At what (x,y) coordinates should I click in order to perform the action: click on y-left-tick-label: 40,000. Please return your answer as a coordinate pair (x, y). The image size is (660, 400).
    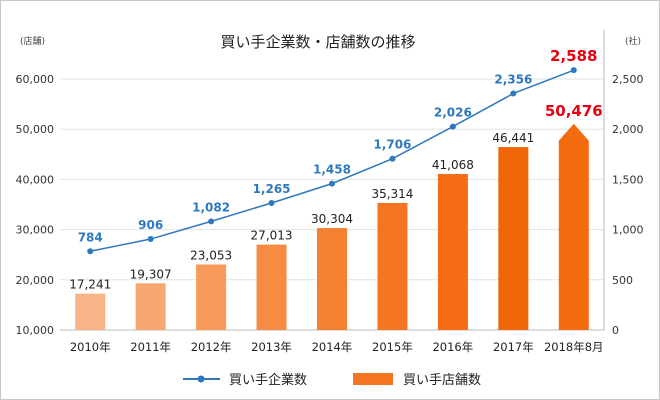
    Looking at the image, I should click on (35, 179).